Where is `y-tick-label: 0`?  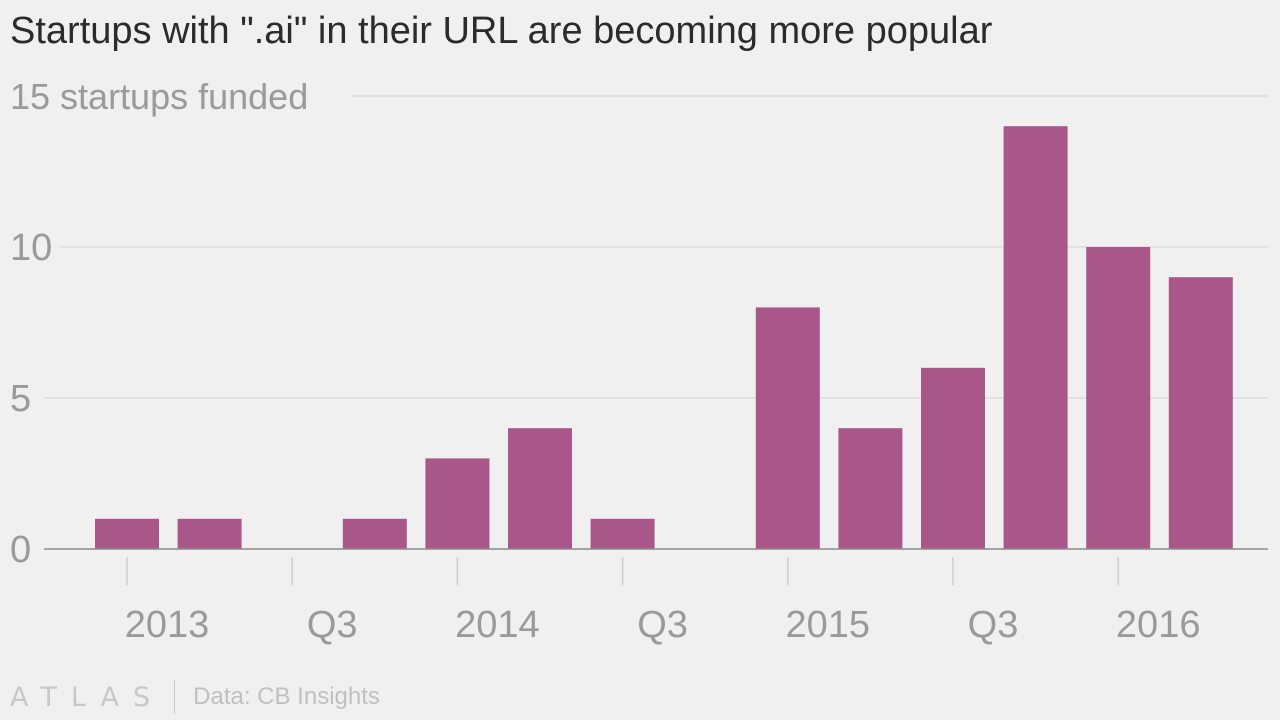 y-tick-label: 0 is located at coordinates (20, 550).